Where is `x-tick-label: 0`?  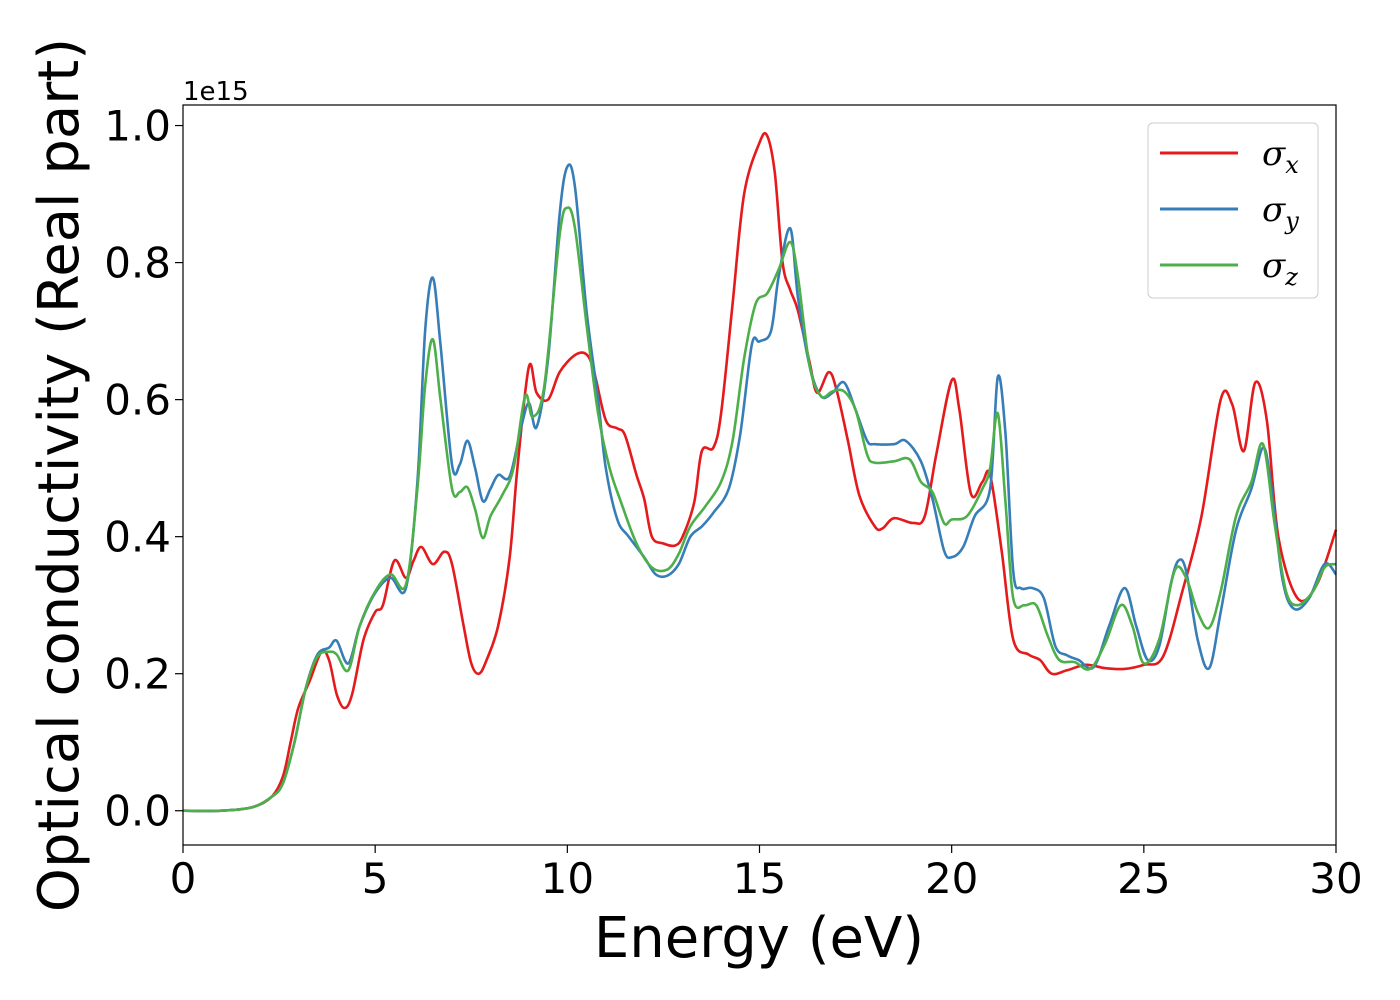 x-tick-label: 0 is located at coordinates (183, 878).